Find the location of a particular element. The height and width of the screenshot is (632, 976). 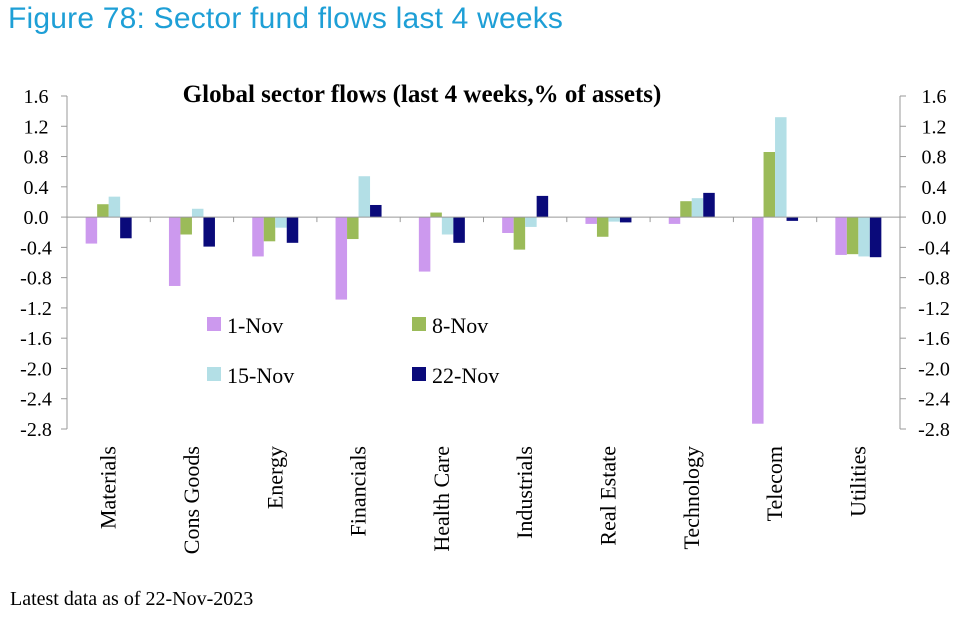

bar-8-nov-technology is located at coordinates (686, 209).